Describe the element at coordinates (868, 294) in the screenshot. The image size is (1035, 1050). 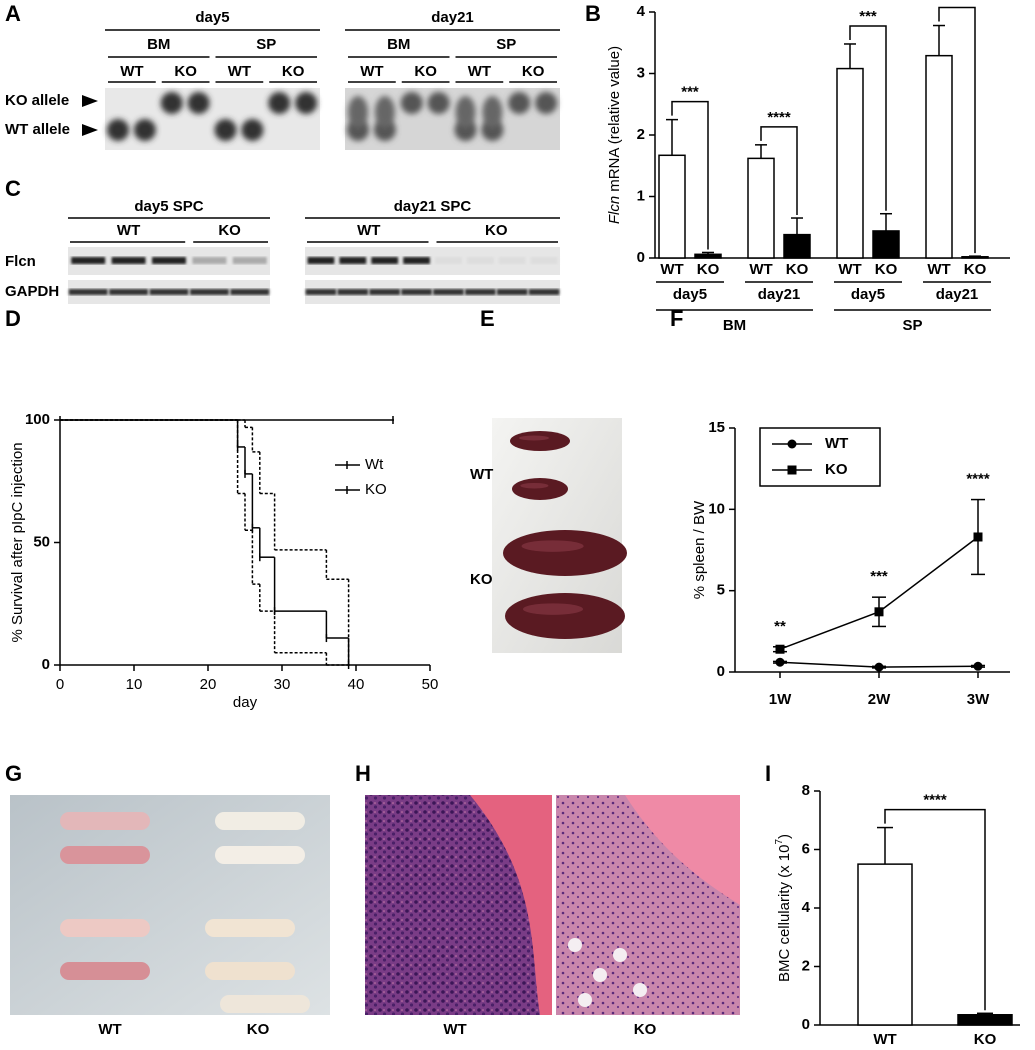
I see `group-label: day5` at that location.